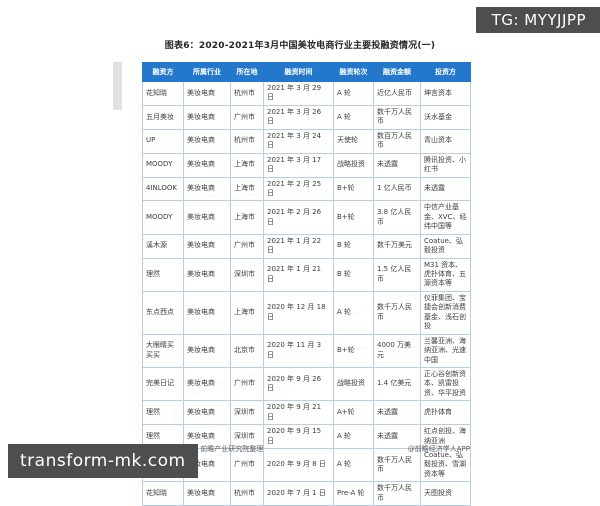 This screenshot has width=600, height=506. What do you see at coordinates (300, 46) in the screenshot?
I see `figure-title: 图表6：2020-2021年3月中国美妆电商行业主要投融资情况(一)` at bounding box center [300, 46].